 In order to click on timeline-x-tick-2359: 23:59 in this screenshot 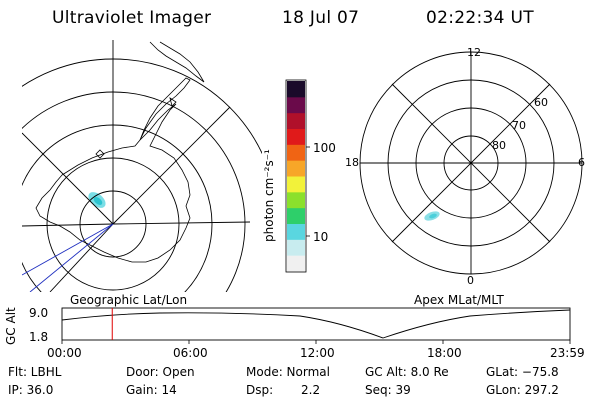, I will do `click(567, 353)`.